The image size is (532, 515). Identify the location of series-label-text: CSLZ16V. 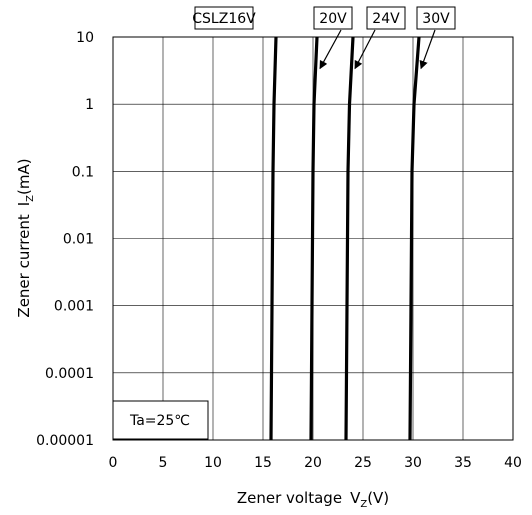
(224, 19).